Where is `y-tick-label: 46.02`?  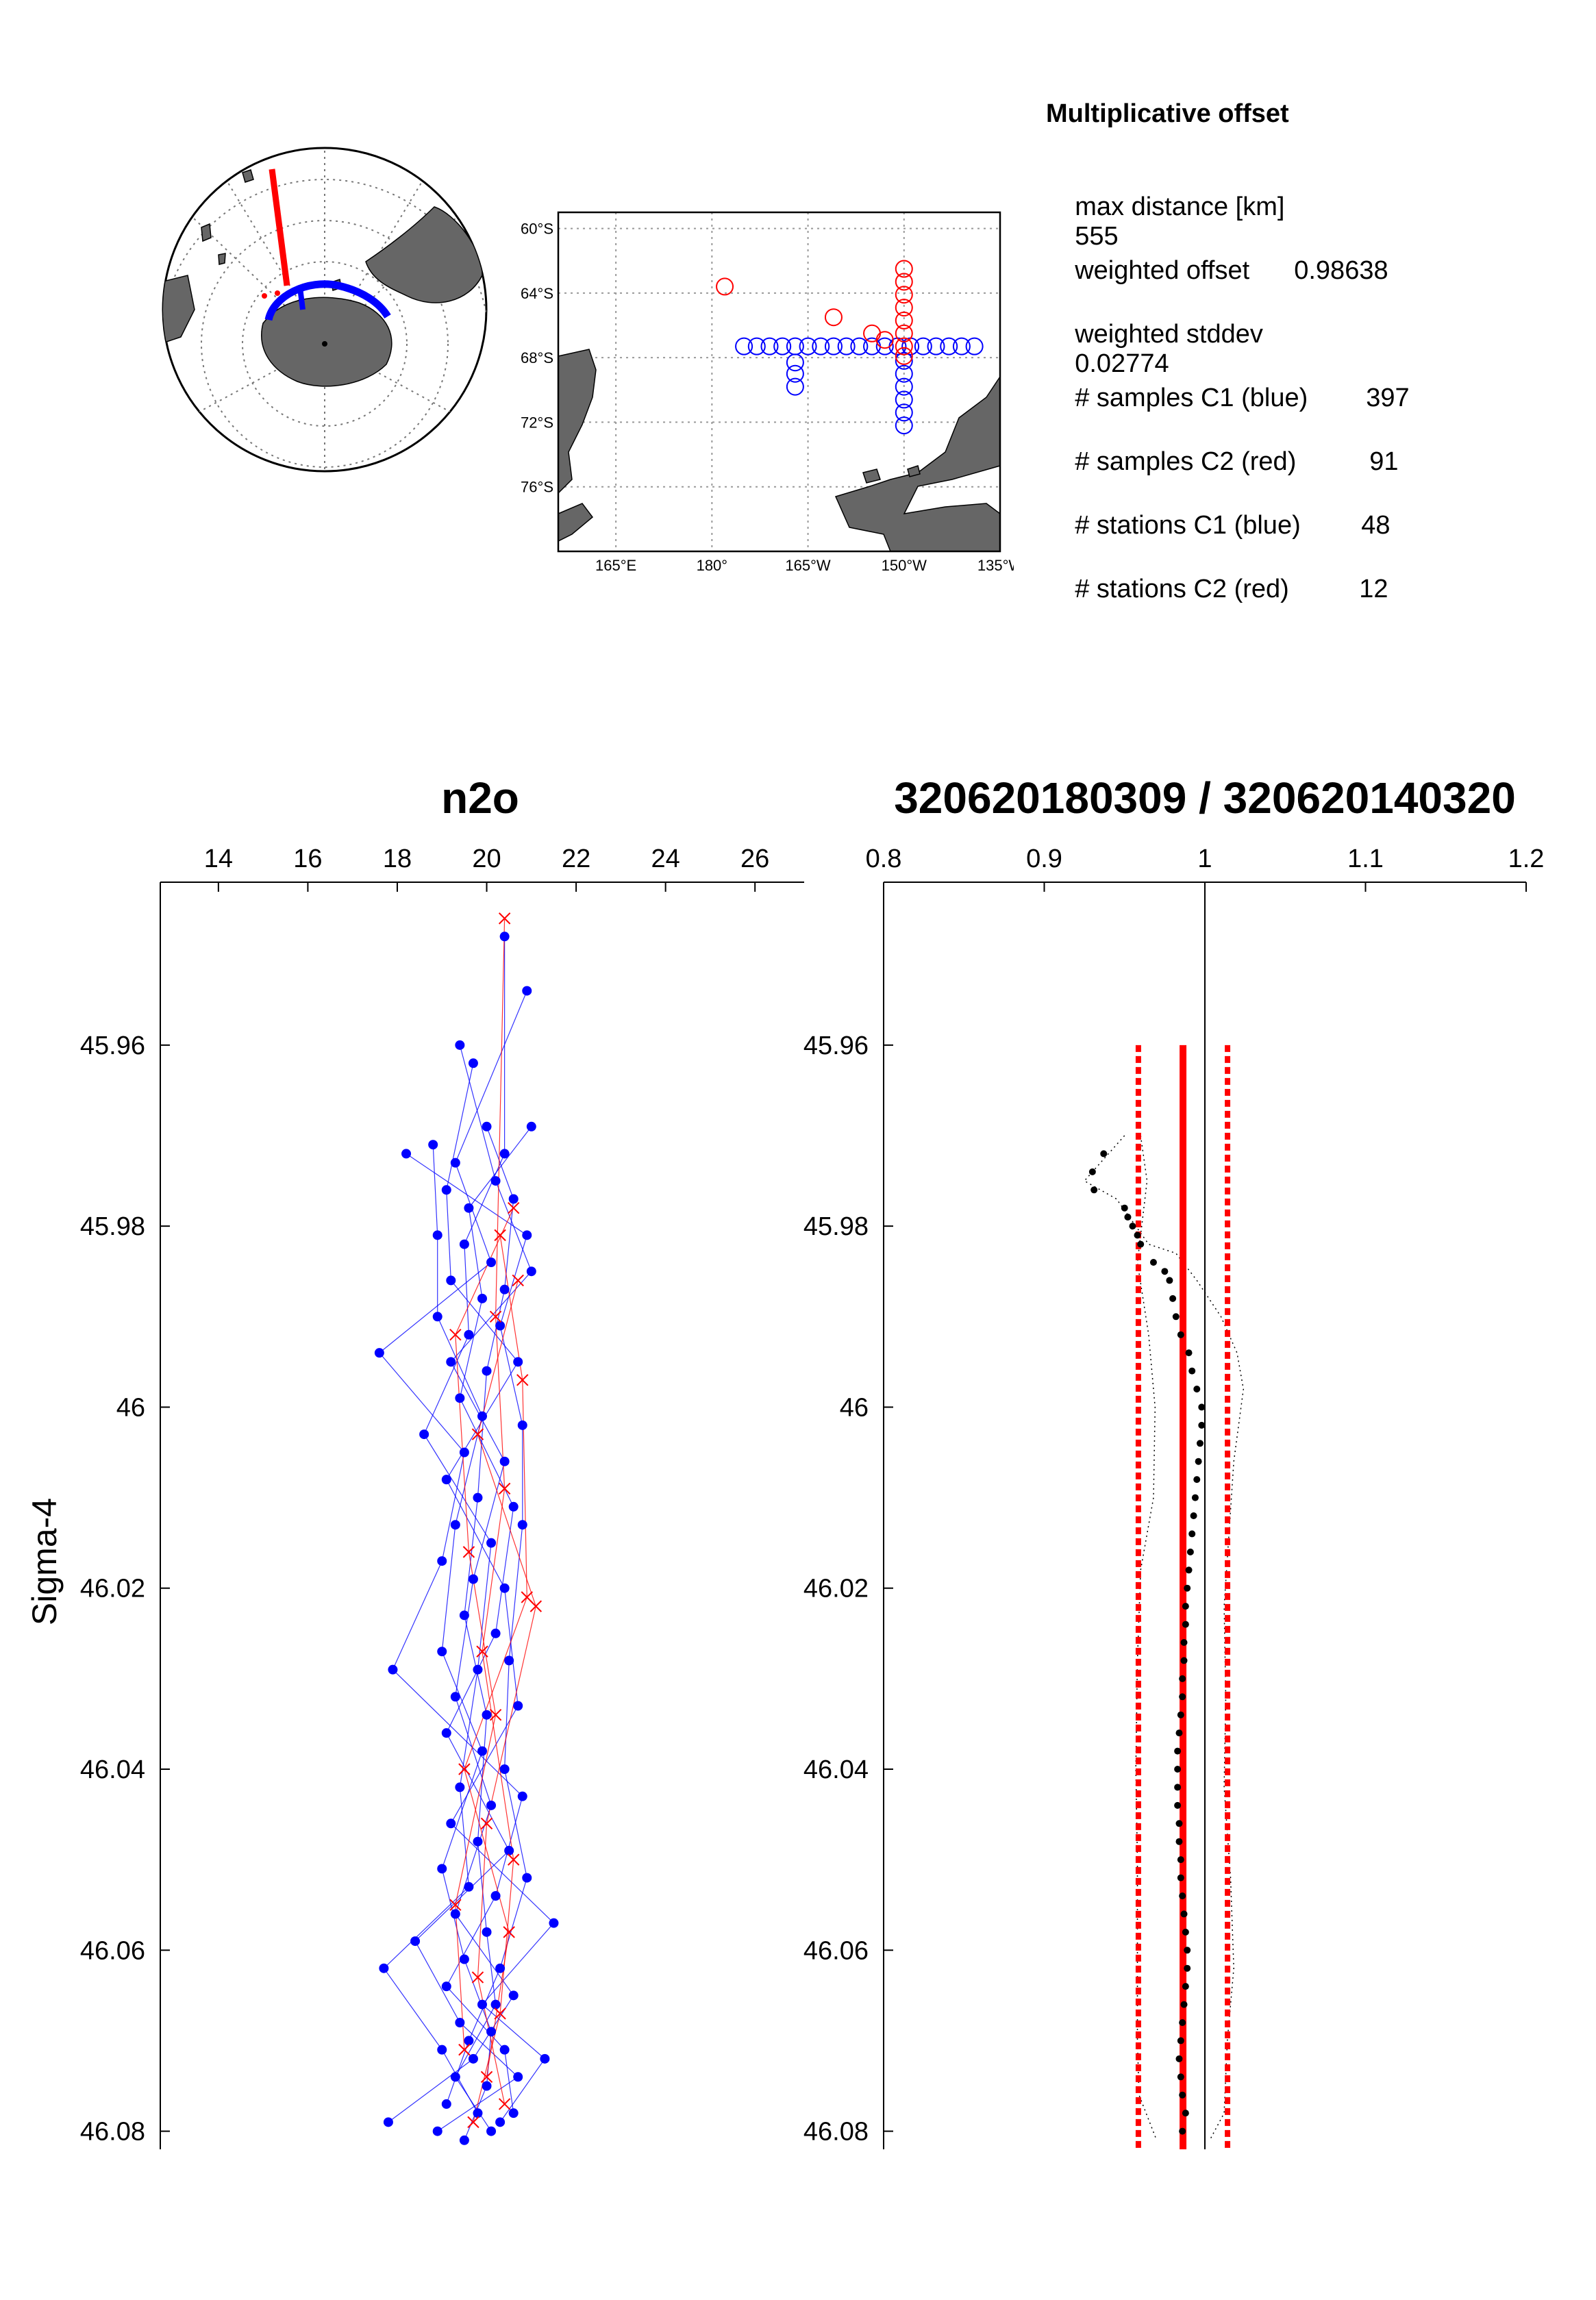 y-tick-label: 46.02 is located at coordinates (112, 1589).